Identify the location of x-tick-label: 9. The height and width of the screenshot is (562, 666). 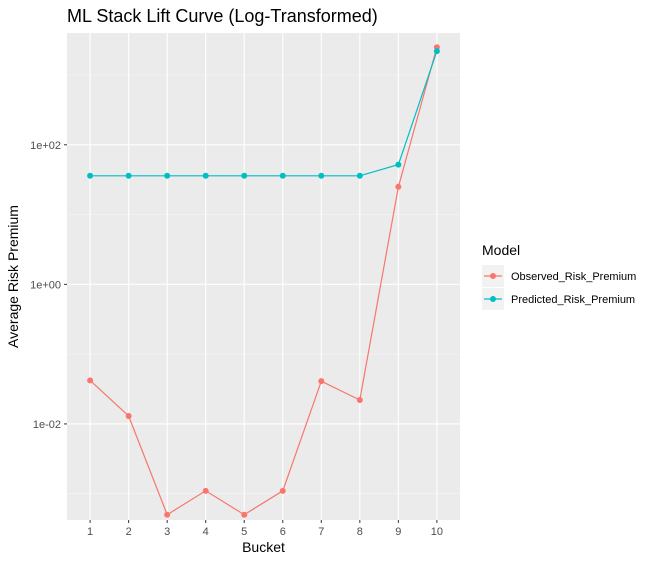
(398, 532).